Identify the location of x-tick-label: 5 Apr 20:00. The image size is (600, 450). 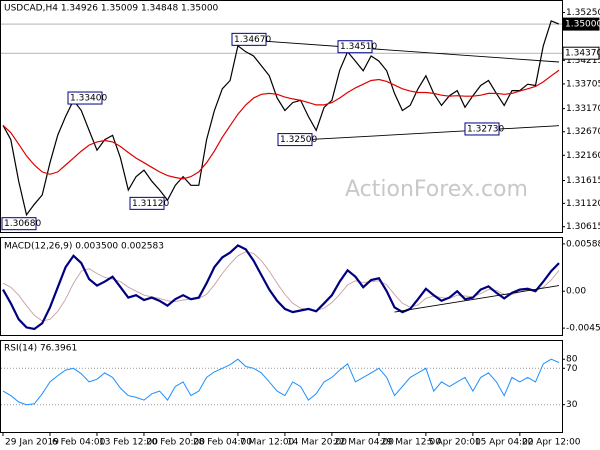
(454, 443).